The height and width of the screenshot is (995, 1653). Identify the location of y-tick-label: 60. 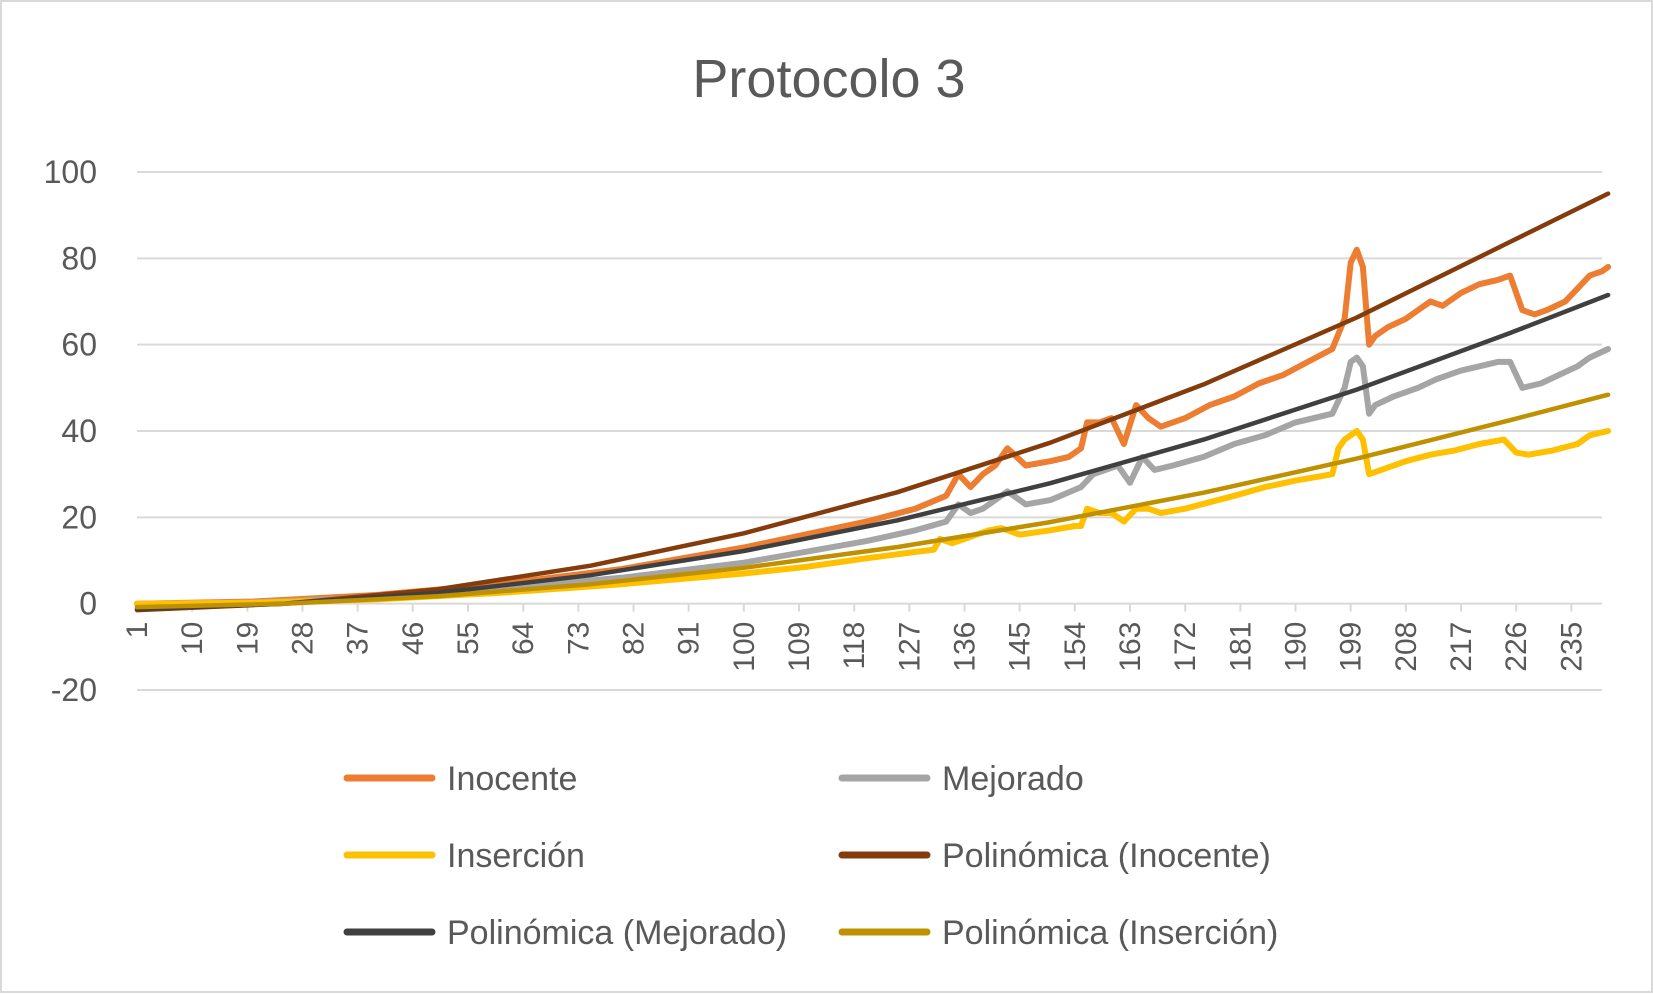
(79, 345).